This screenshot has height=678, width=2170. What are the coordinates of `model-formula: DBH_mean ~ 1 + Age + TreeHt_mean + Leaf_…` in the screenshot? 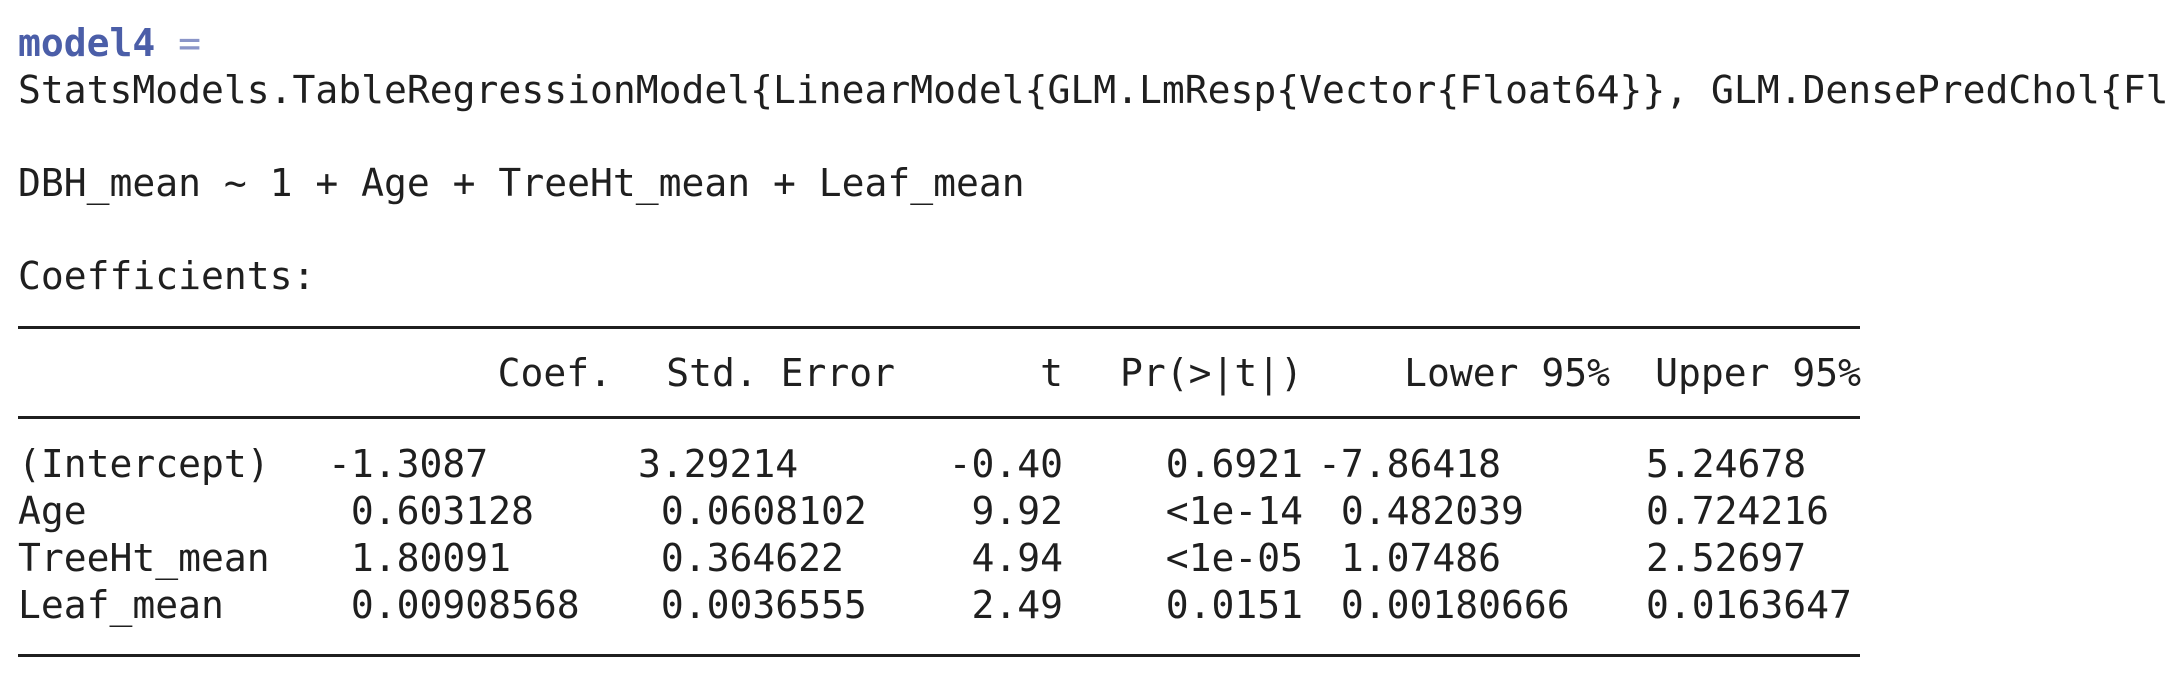 It's located at (521, 183).